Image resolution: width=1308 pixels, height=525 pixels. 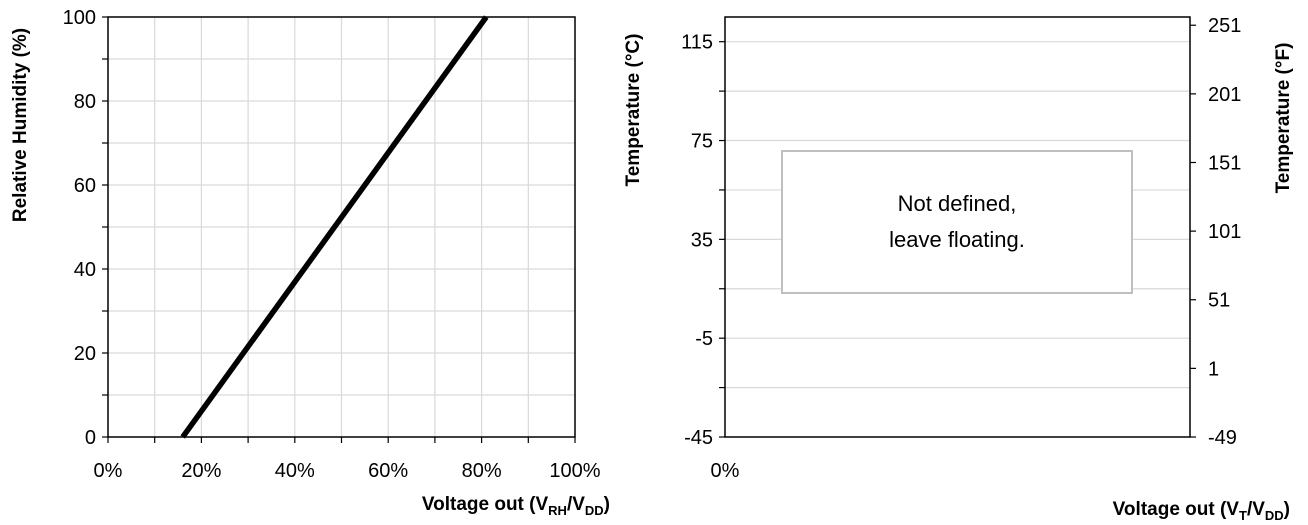 What do you see at coordinates (1201, 511) in the screenshot?
I see `temperature-x-axis-label: Voltage out (VT/VDD)` at bounding box center [1201, 511].